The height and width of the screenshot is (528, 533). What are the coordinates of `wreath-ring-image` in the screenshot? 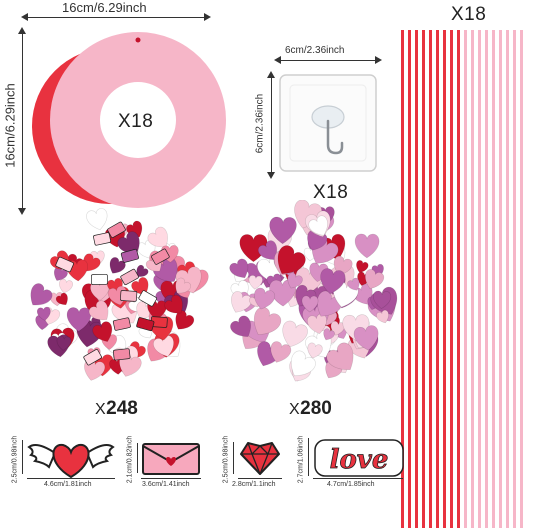 It's located at (129, 120).